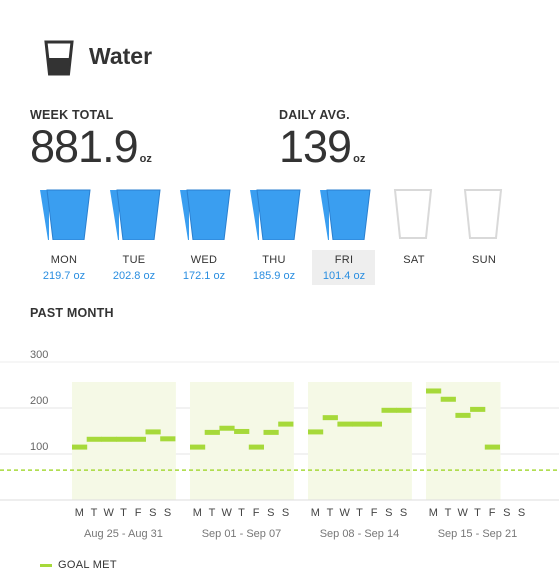  I want to click on y-tick-label: 100, so click(39, 447).